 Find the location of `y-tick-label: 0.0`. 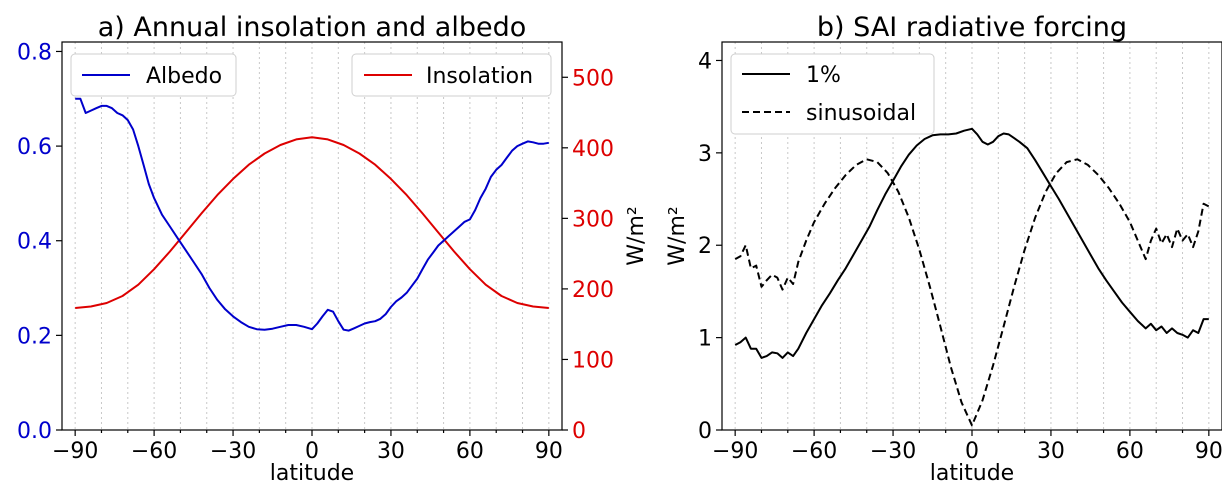

y-tick-label: 0.0 is located at coordinates (34, 431).